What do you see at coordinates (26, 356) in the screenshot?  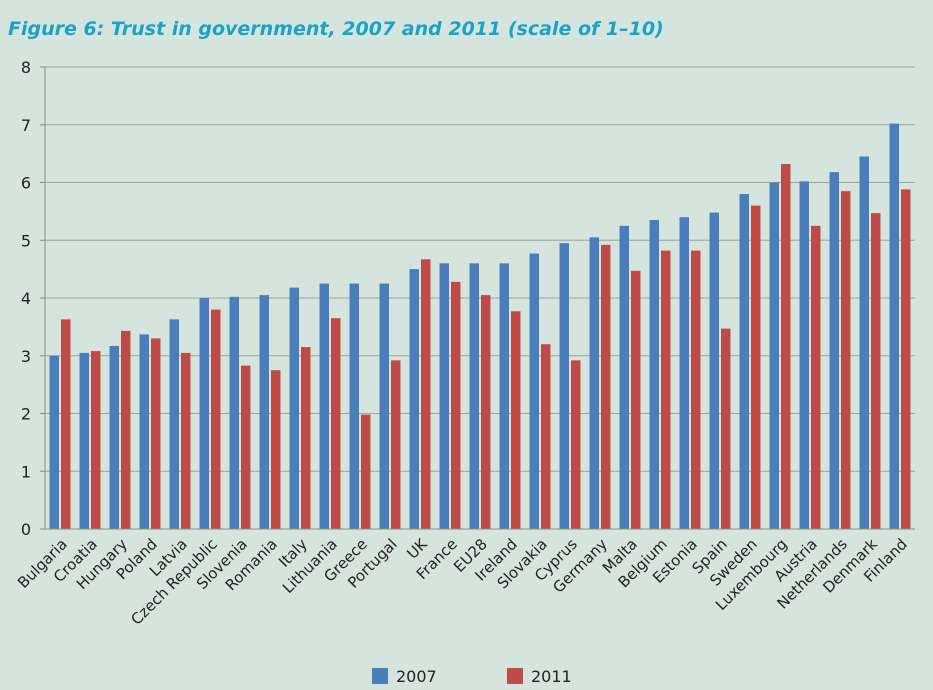 I see `y-tick-label: 3` at bounding box center [26, 356].